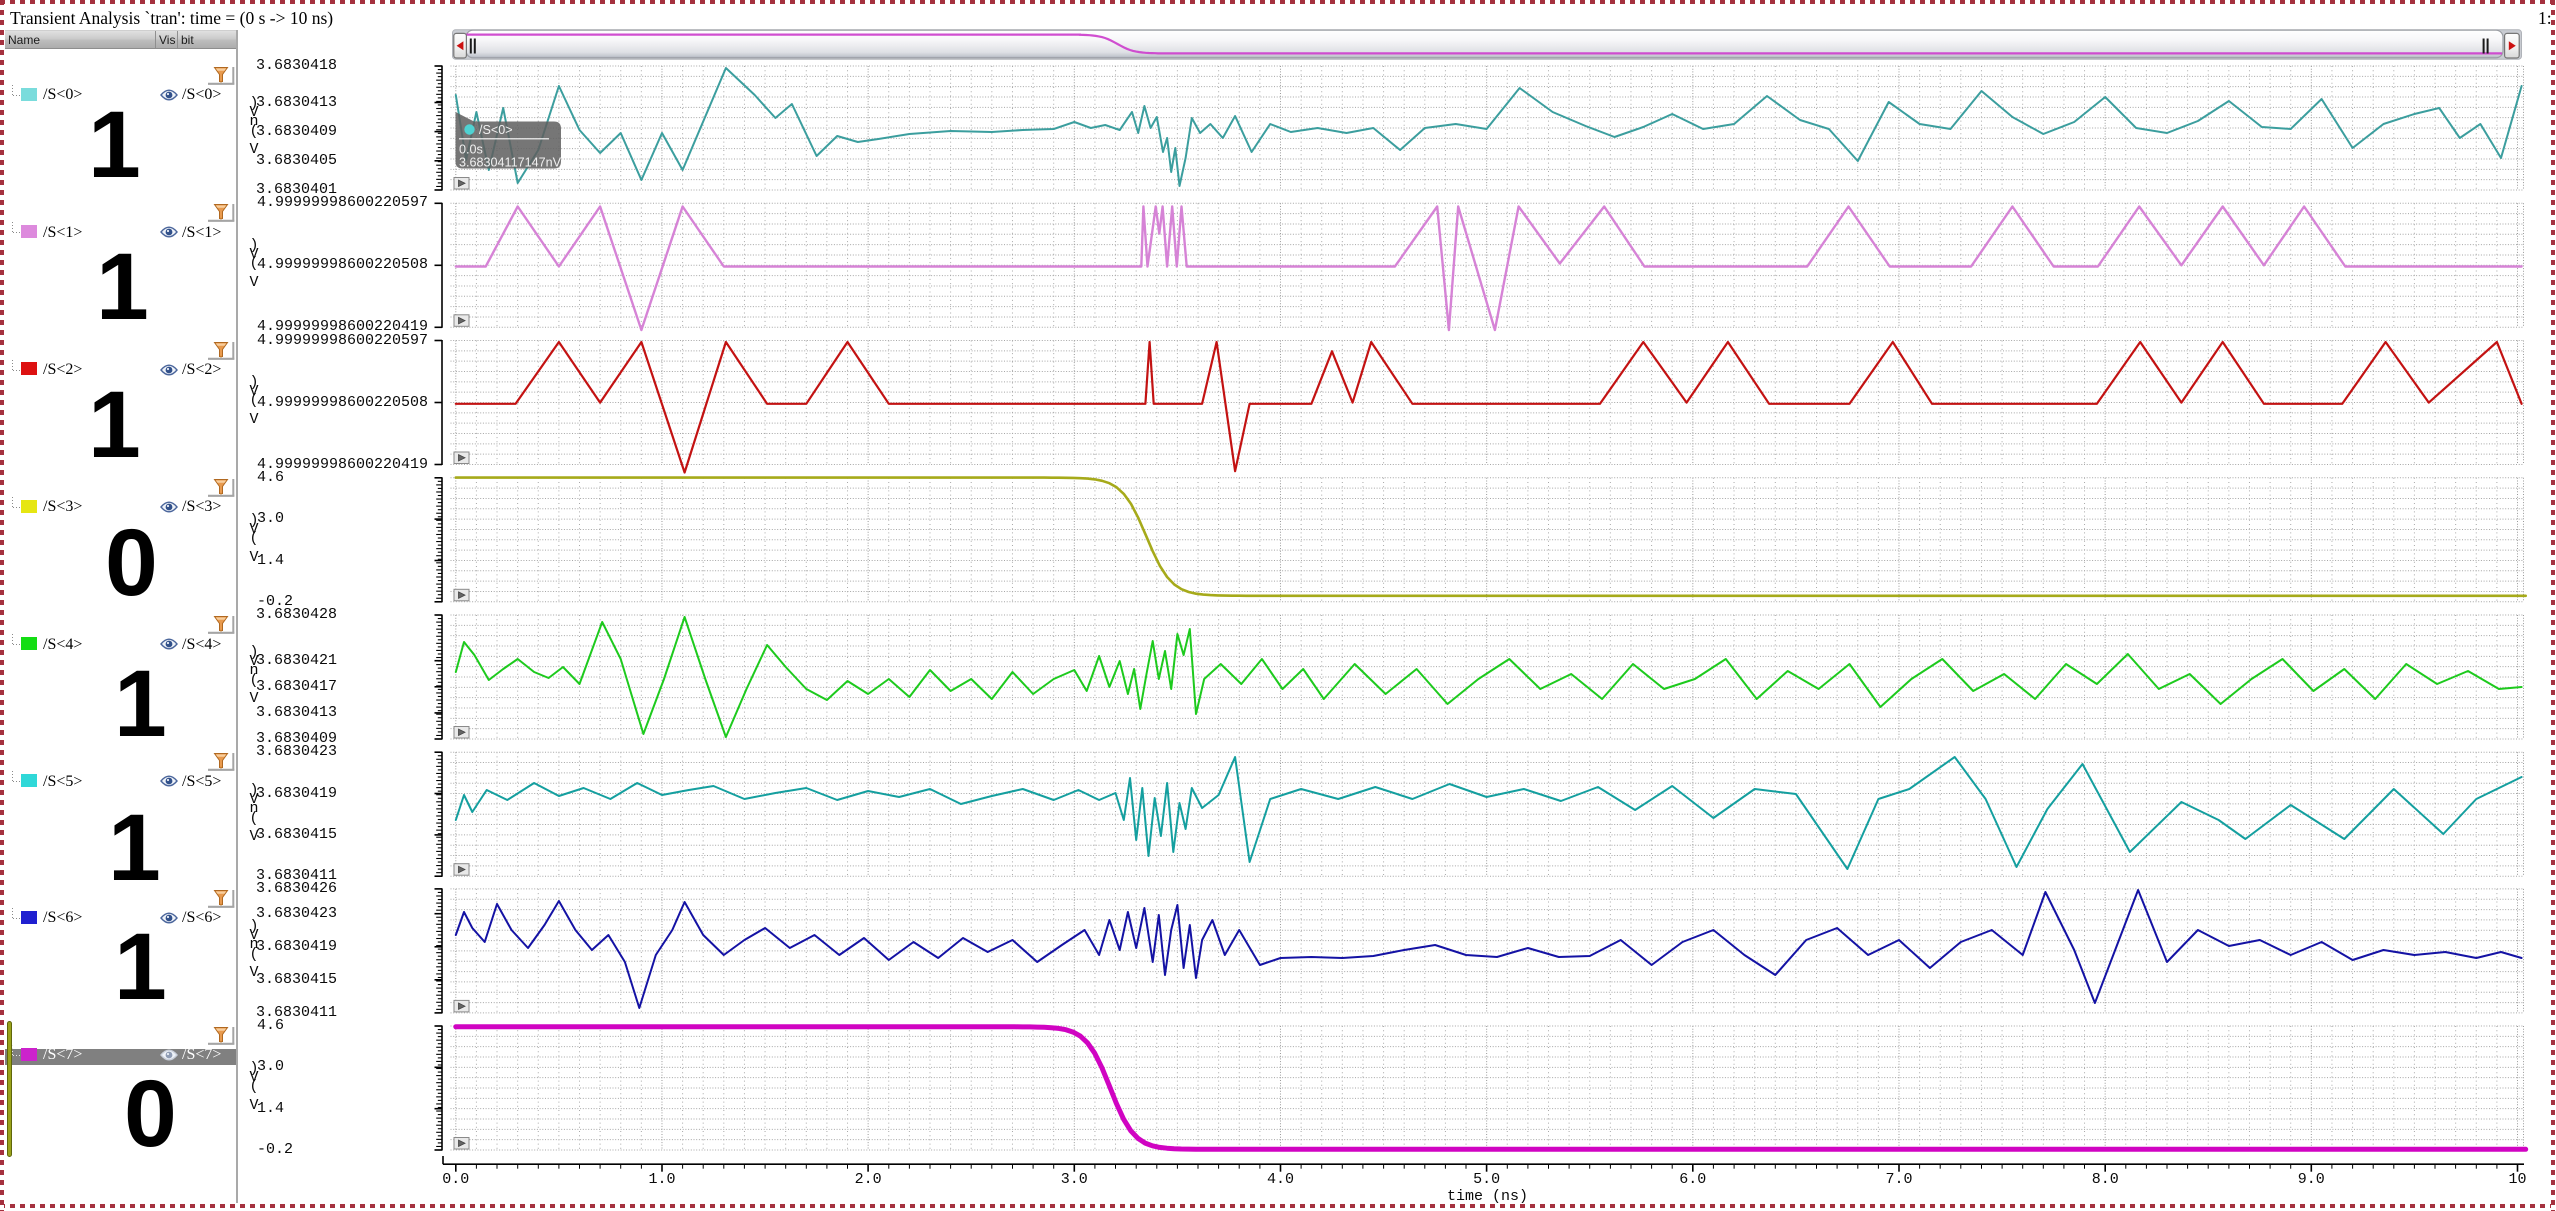  Describe the element at coordinates (510, 163) in the screenshot. I see `svg-text: 3.68304117147nV` at that location.